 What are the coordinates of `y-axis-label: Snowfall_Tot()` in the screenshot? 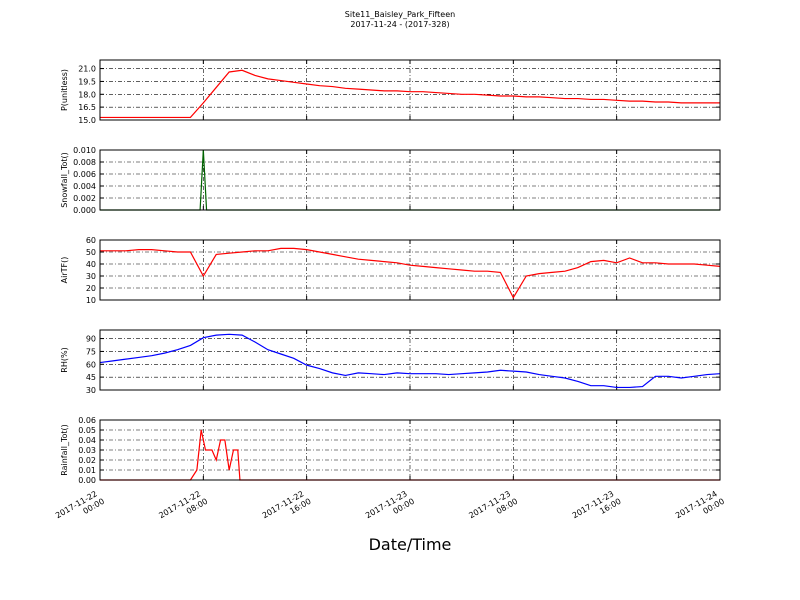 It's located at (64, 180).